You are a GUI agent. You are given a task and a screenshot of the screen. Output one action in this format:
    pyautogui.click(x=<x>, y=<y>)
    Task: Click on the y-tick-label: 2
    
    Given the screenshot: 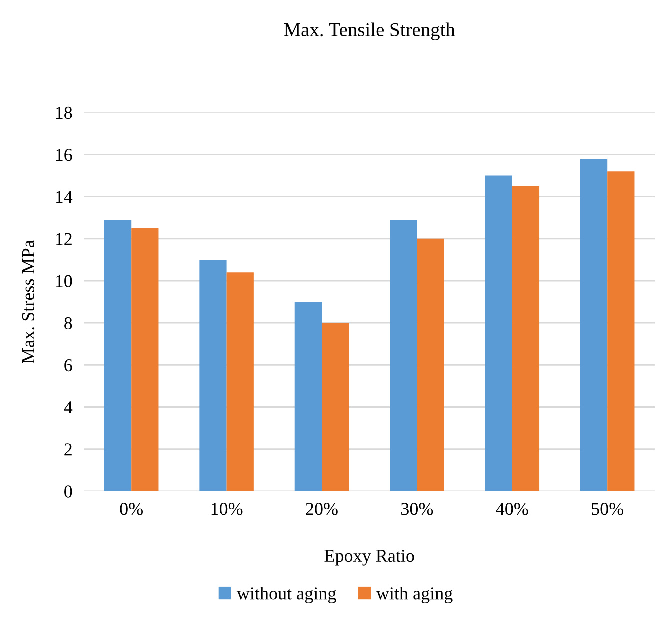 What is the action you would take?
    pyautogui.click(x=68, y=450)
    